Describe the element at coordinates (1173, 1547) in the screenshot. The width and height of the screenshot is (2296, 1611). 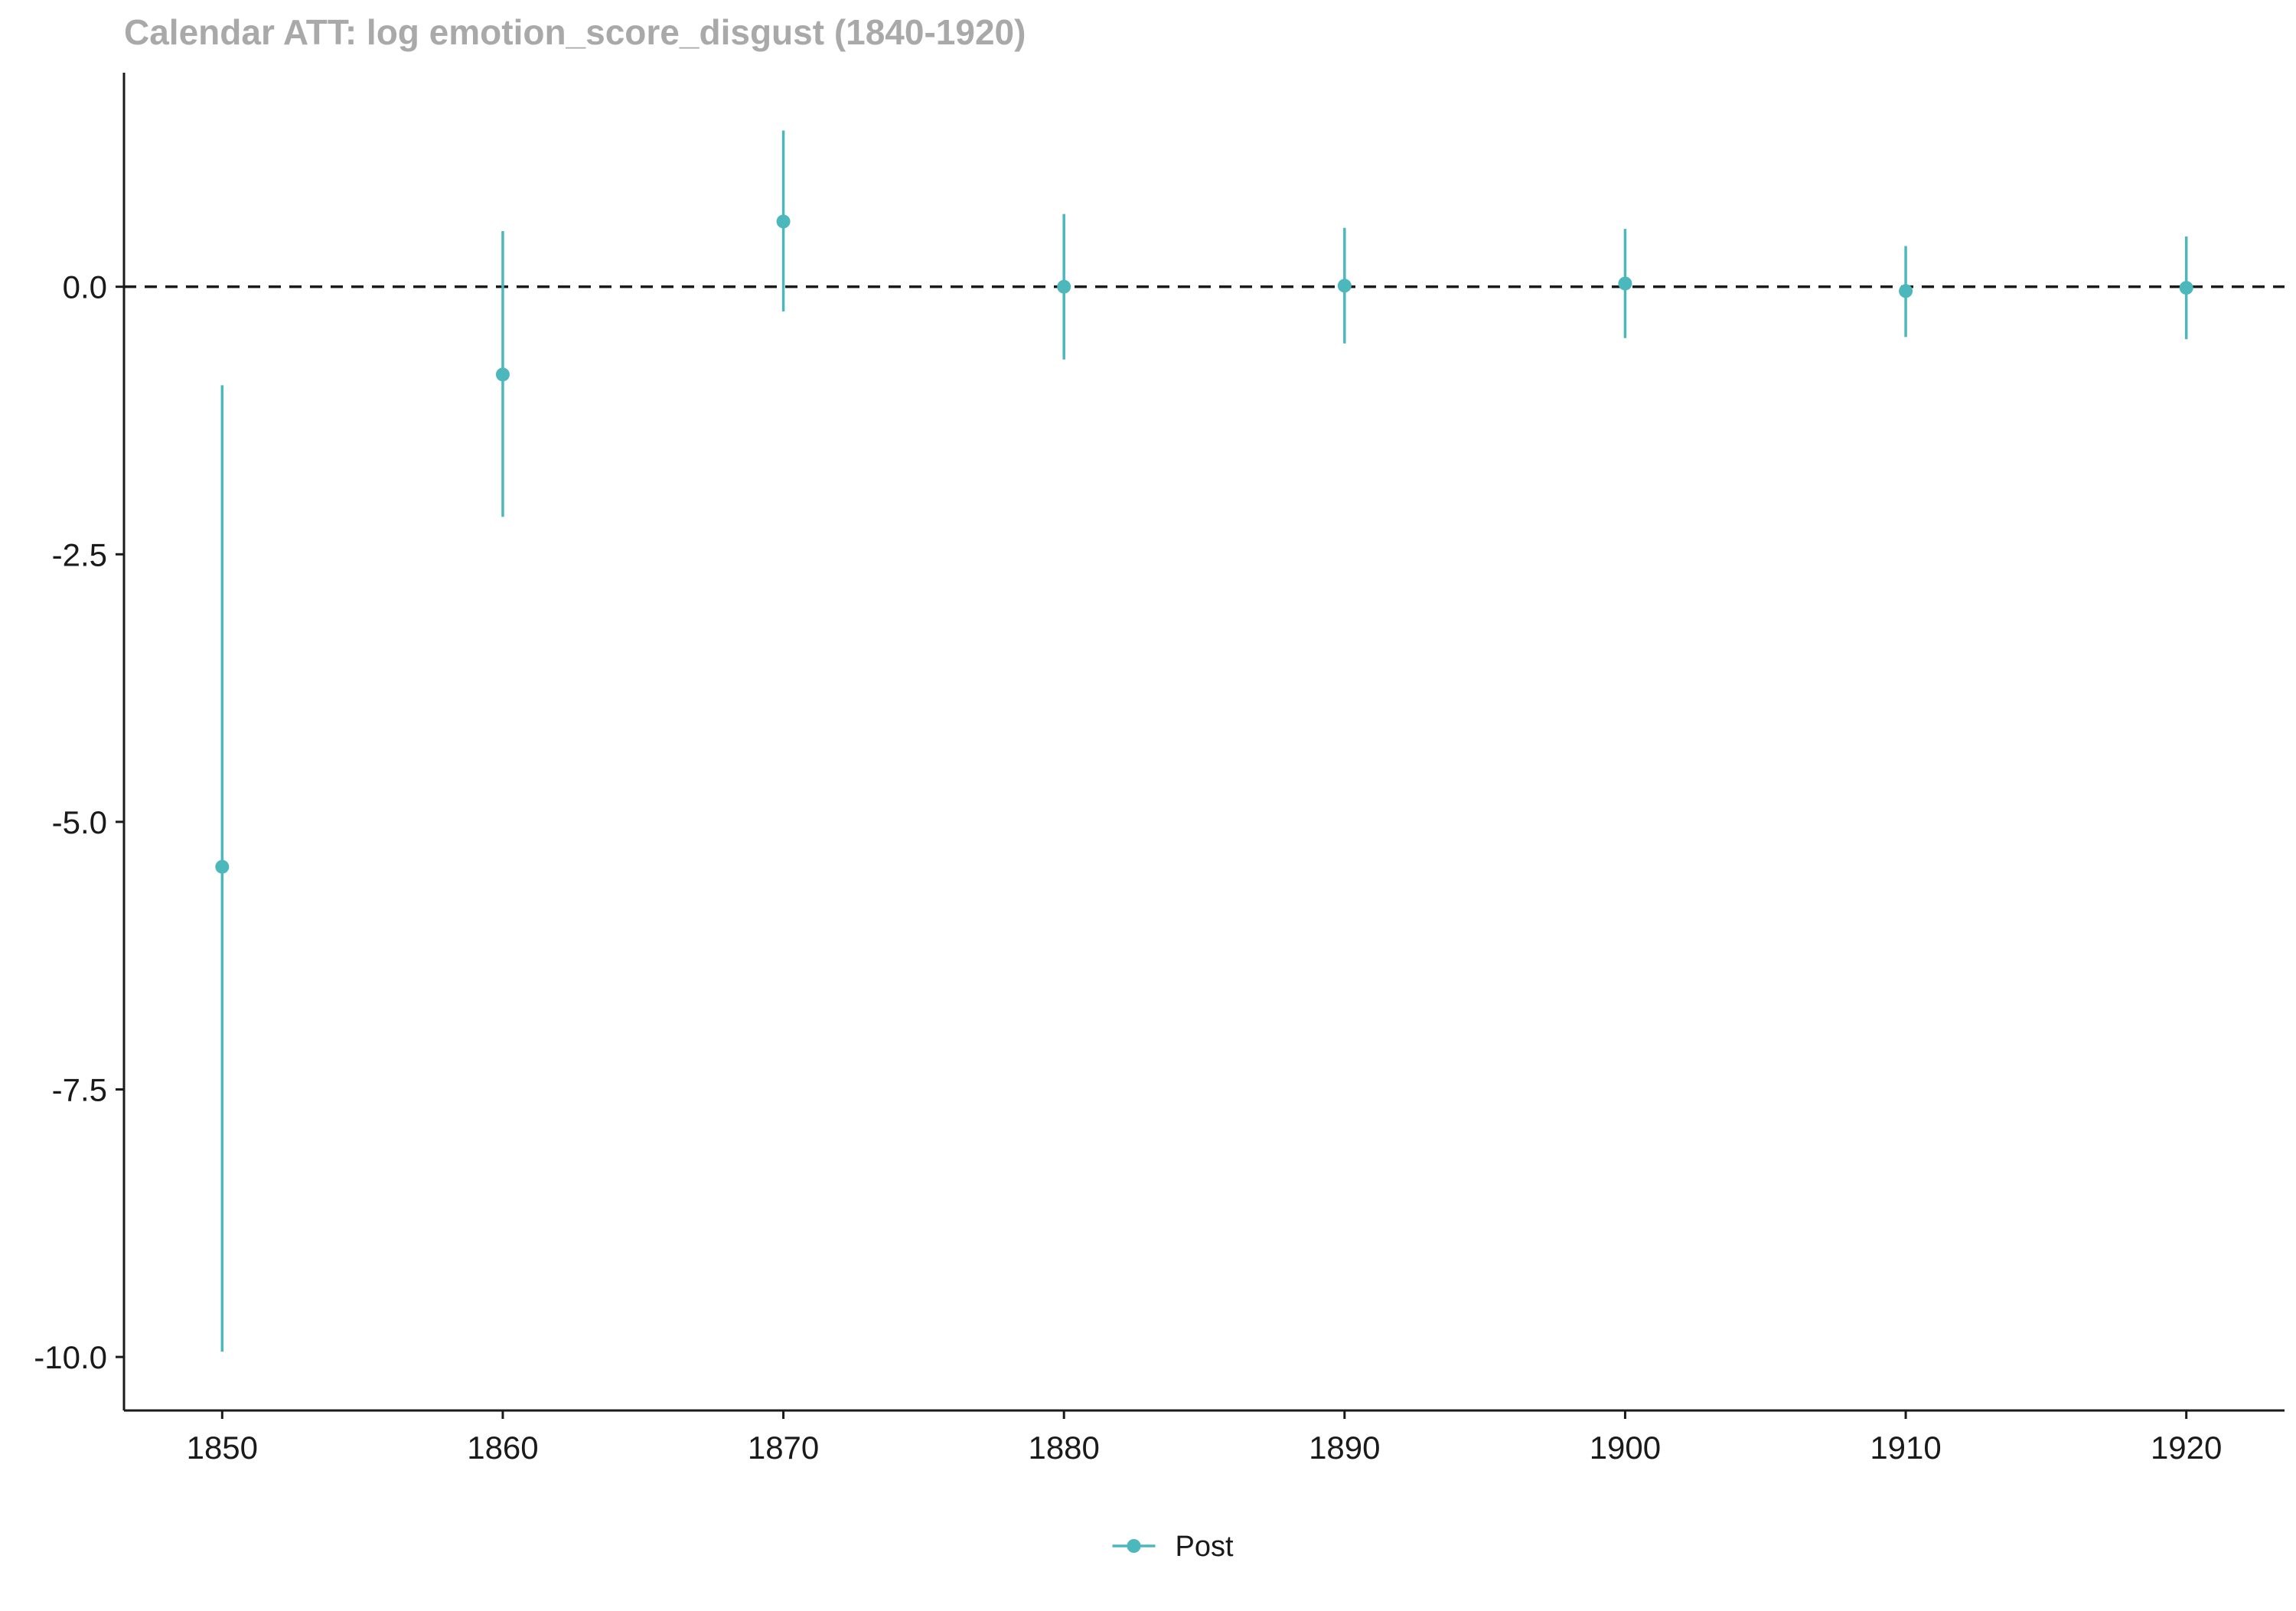
I see `legend: Post` at that location.